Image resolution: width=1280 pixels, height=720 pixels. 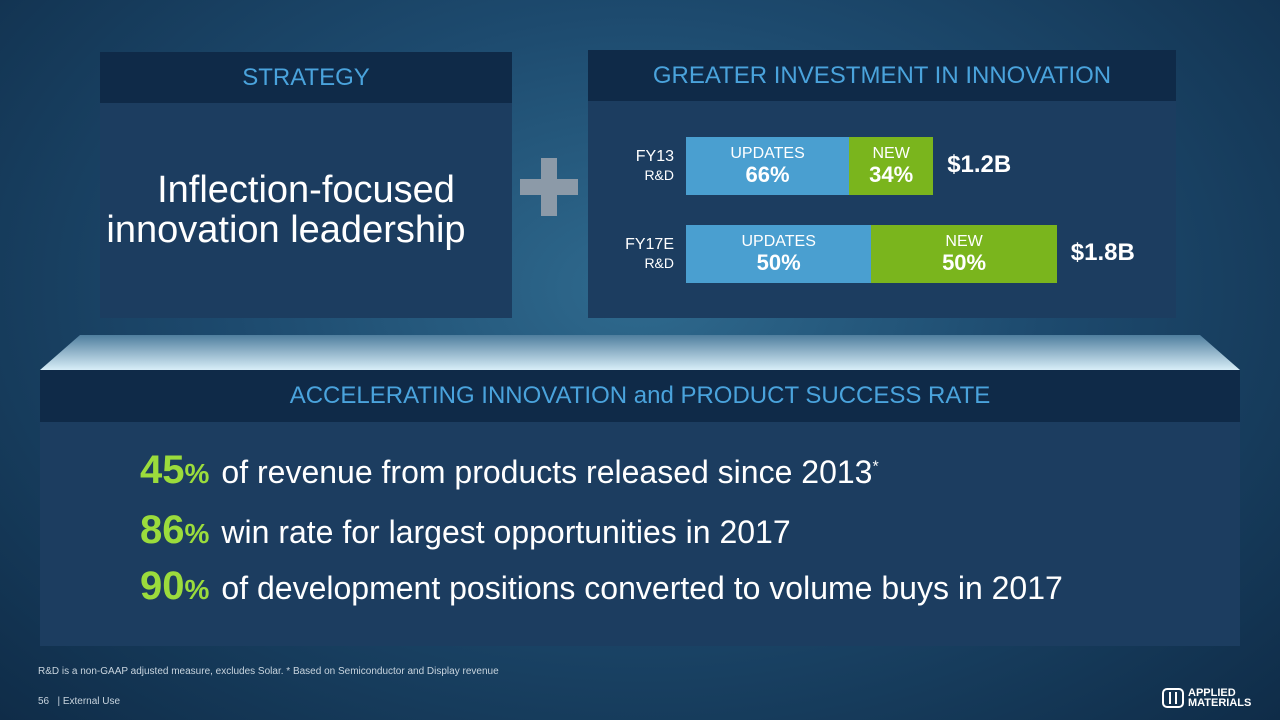 What do you see at coordinates (891, 174) in the screenshot?
I see `segment-value: 34%` at bounding box center [891, 174].